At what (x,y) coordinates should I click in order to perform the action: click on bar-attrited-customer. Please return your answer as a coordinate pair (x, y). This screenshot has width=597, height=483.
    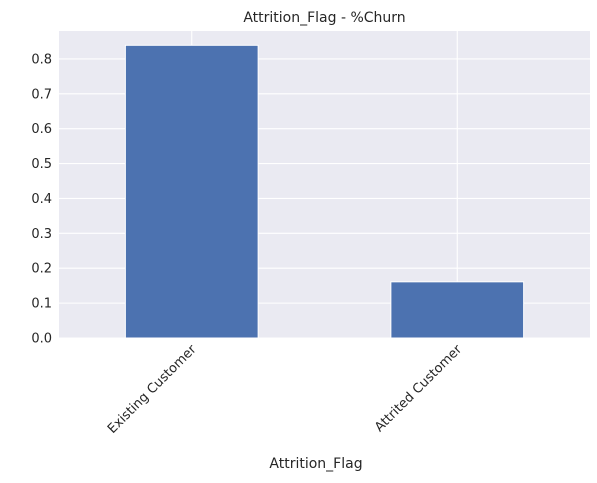
    Looking at the image, I should click on (457, 310).